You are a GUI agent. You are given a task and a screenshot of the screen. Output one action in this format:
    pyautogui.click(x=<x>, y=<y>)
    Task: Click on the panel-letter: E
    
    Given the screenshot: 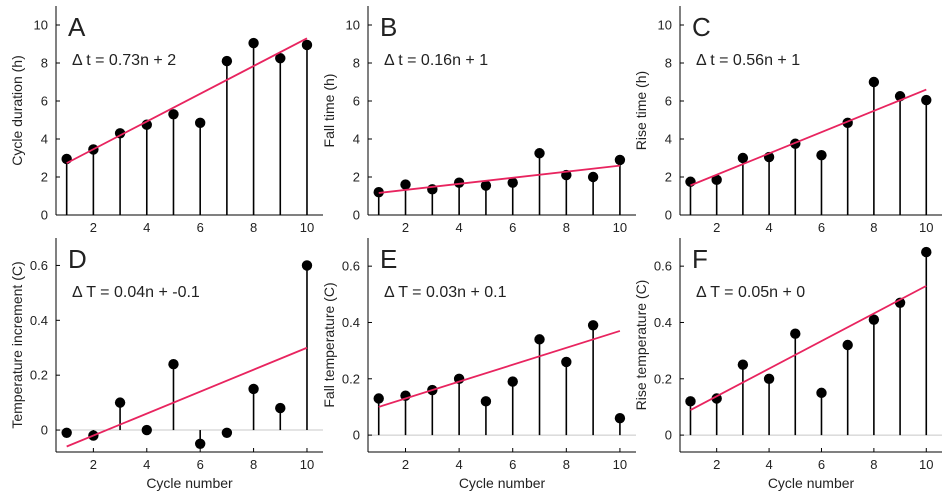 What is the action you would take?
    pyautogui.click(x=388, y=259)
    